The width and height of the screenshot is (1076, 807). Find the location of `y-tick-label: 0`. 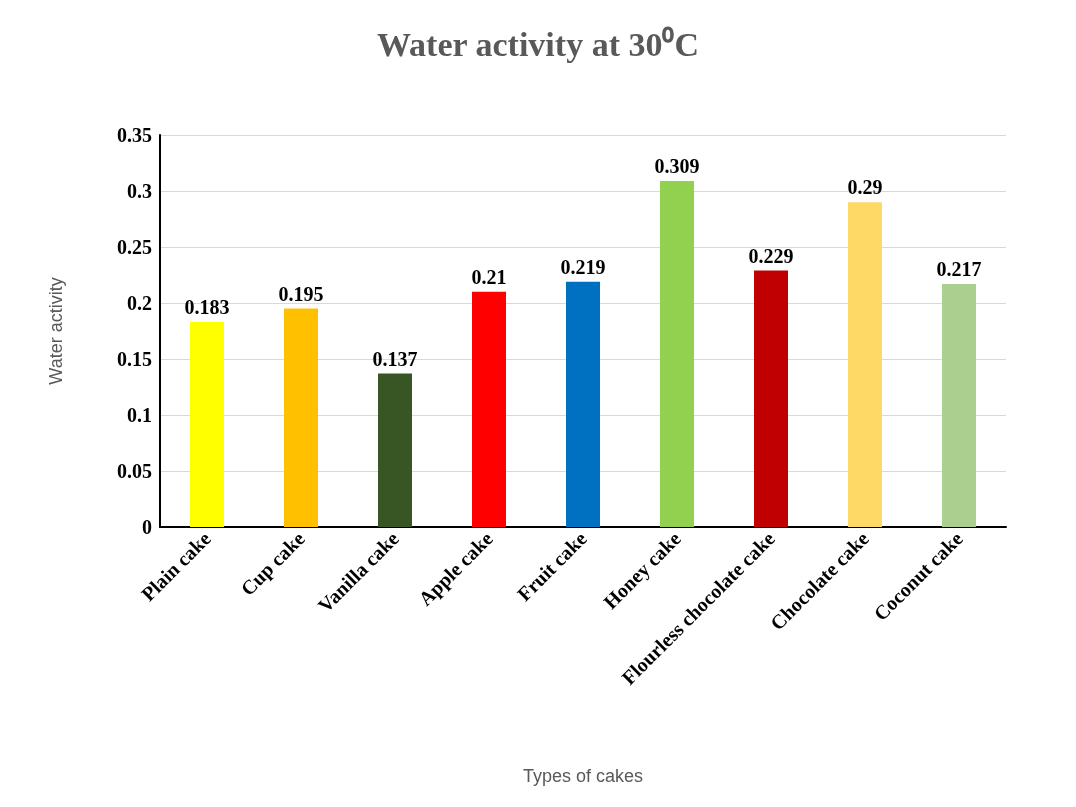

y-tick-label: 0 is located at coordinates (147, 527).